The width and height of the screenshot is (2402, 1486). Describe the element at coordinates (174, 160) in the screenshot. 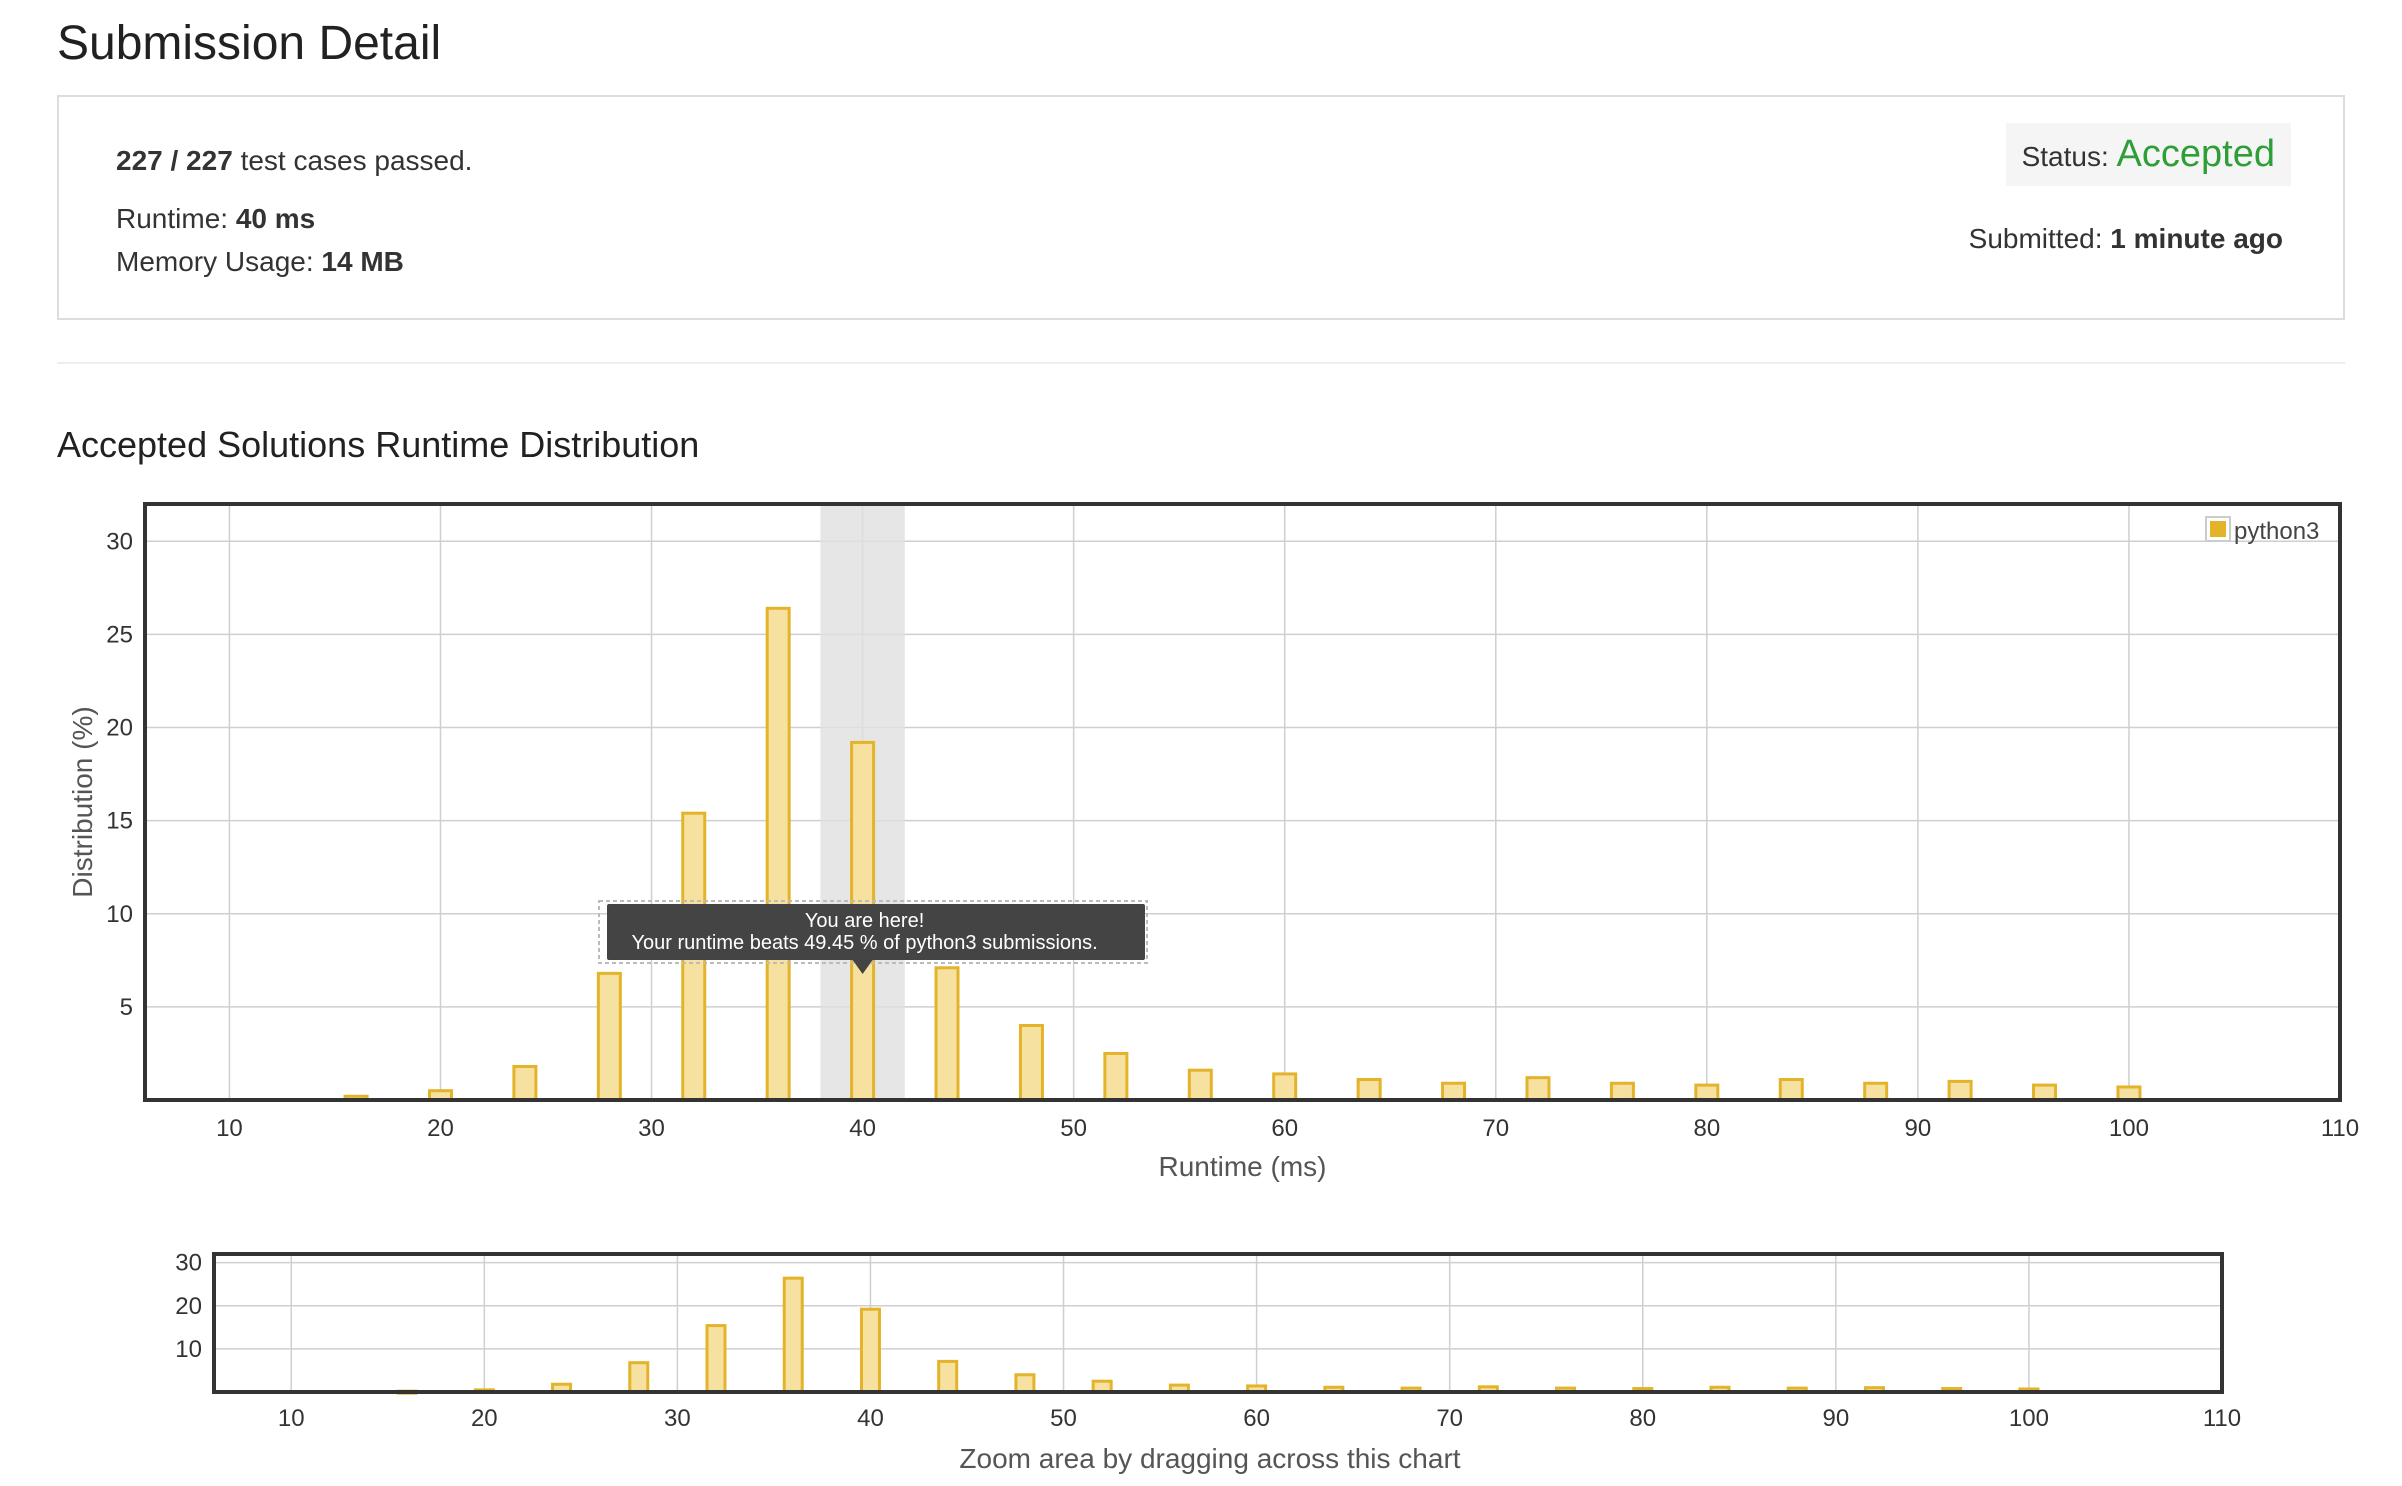

I see `tests-passed-count: 227 / 227` at that location.